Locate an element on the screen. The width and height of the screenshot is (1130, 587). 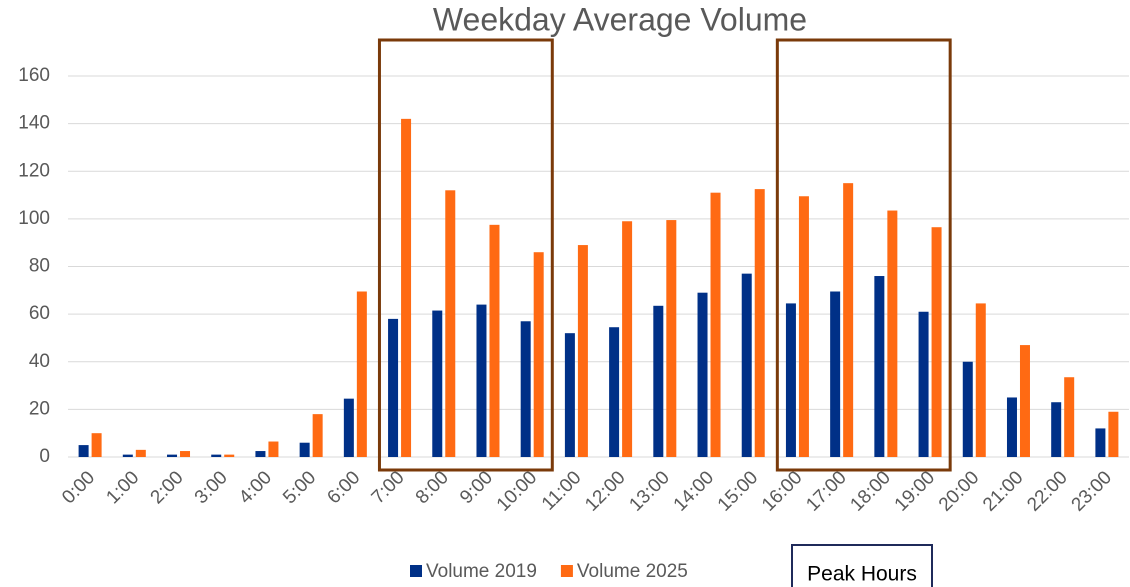
x-tick-label: 17:00 is located at coordinates (826, 491).